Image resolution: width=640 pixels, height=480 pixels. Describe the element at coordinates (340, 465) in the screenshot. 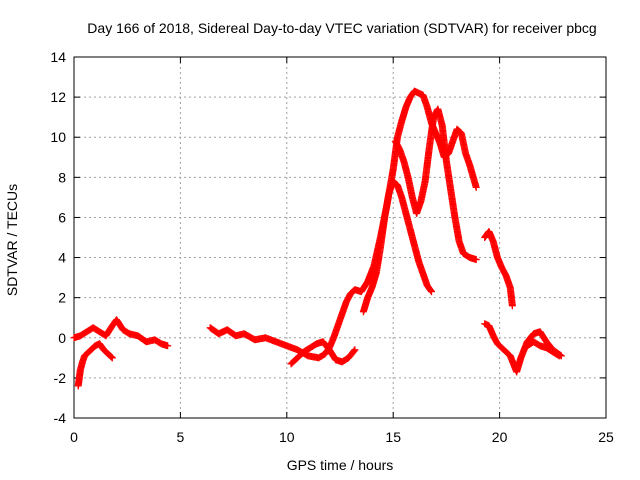

I see `x-axis-label: GPS time / hours` at that location.